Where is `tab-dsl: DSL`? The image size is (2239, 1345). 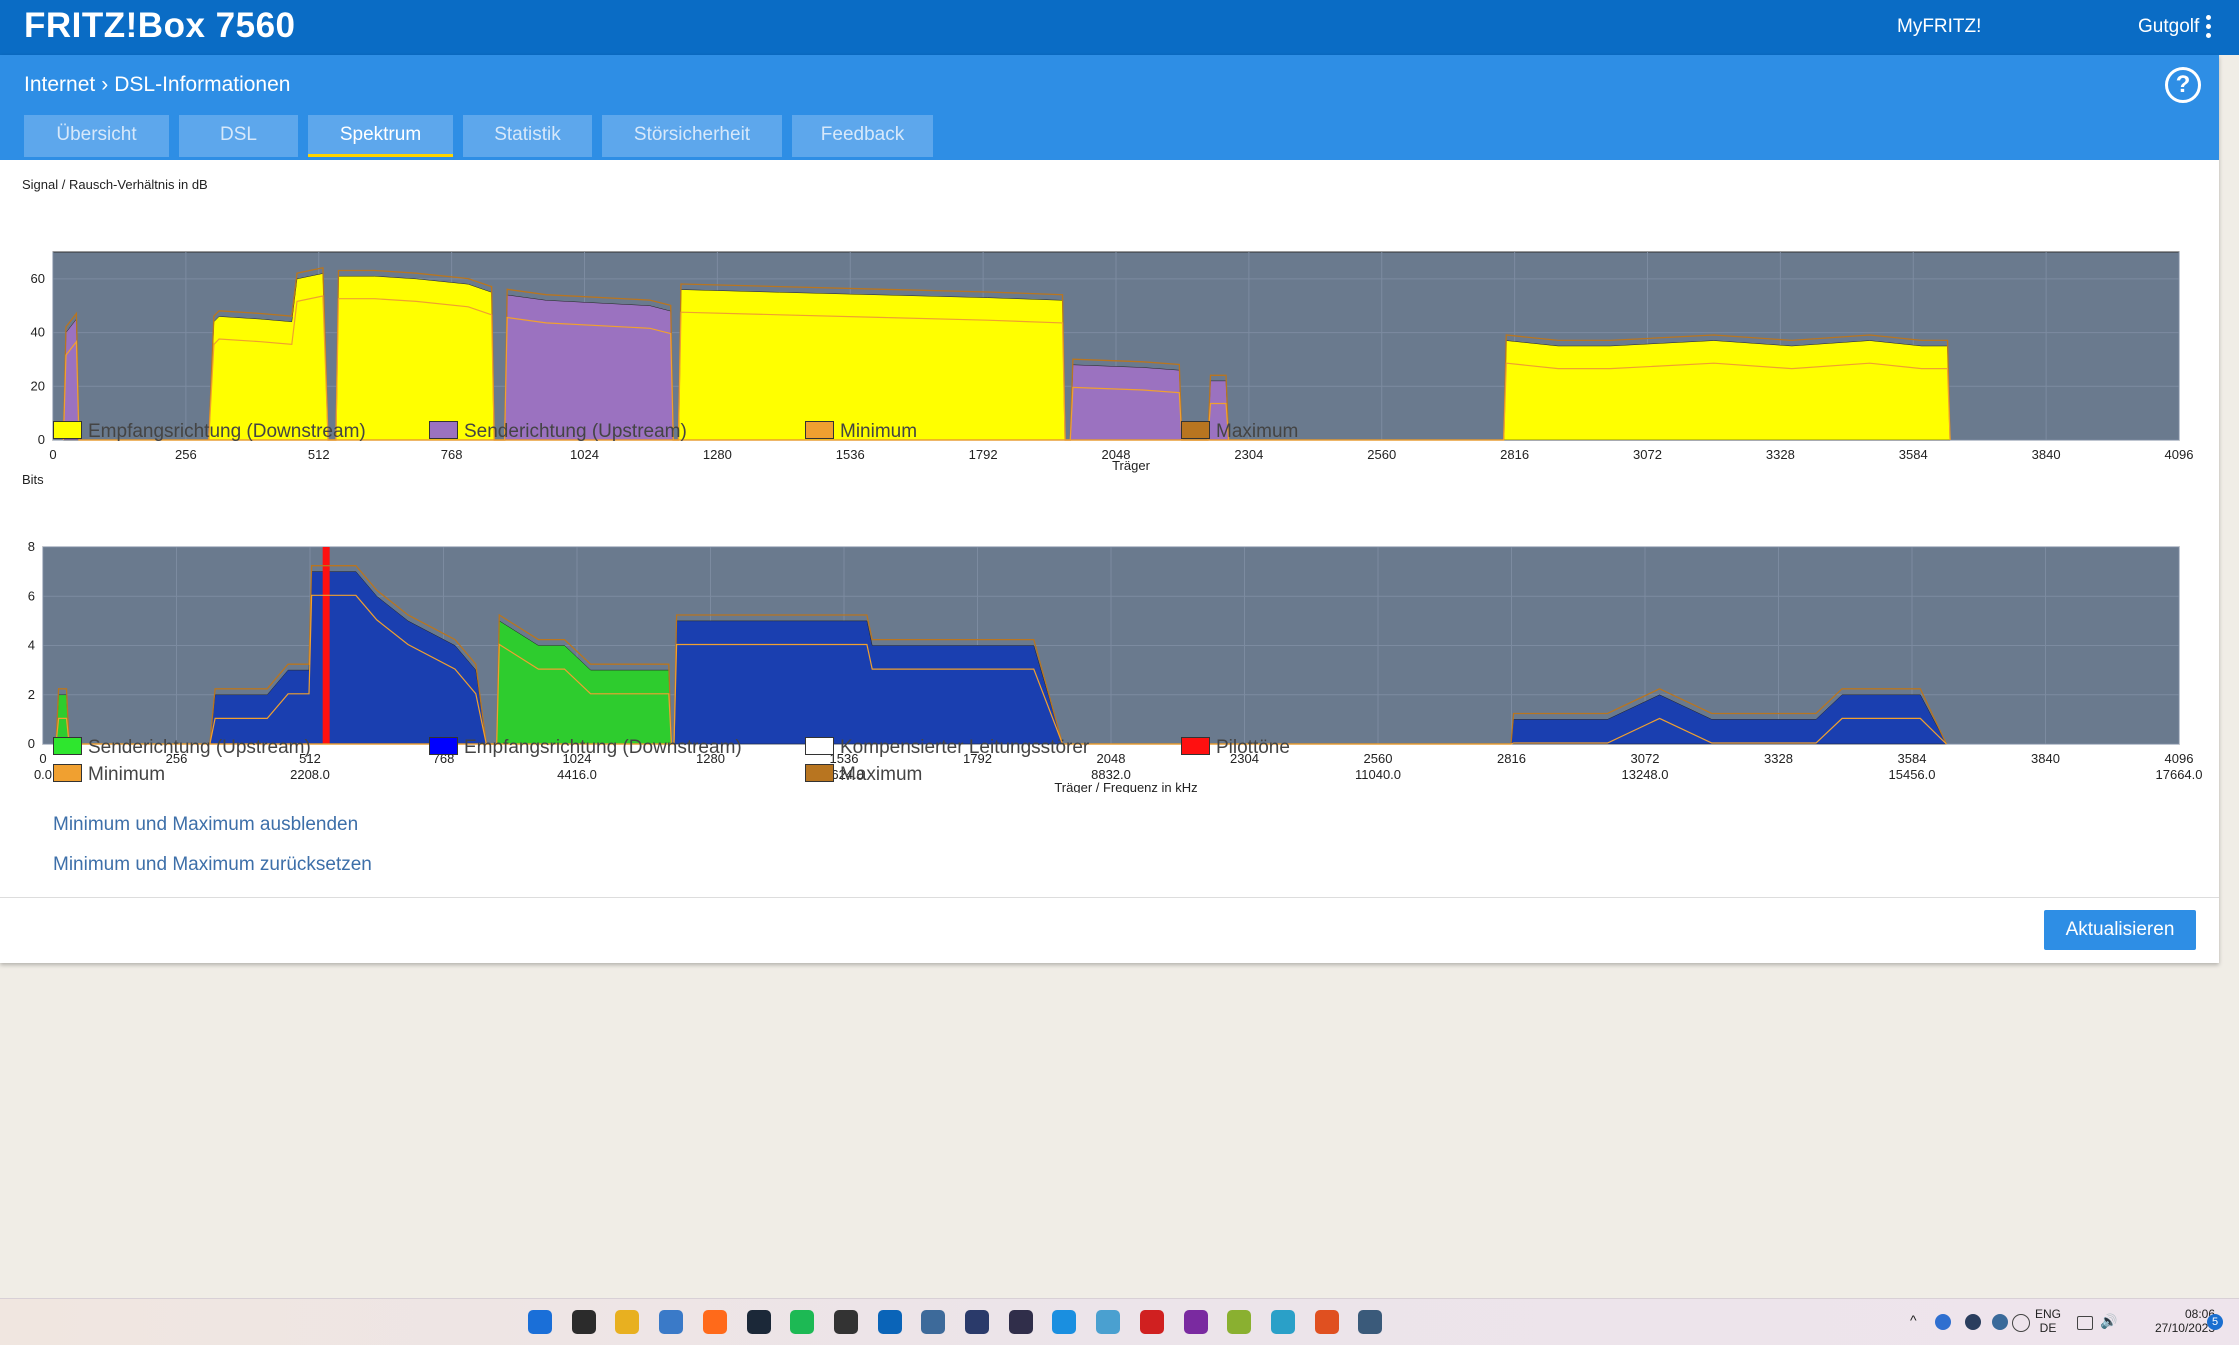
tab-dsl: DSL is located at coordinates (238, 136).